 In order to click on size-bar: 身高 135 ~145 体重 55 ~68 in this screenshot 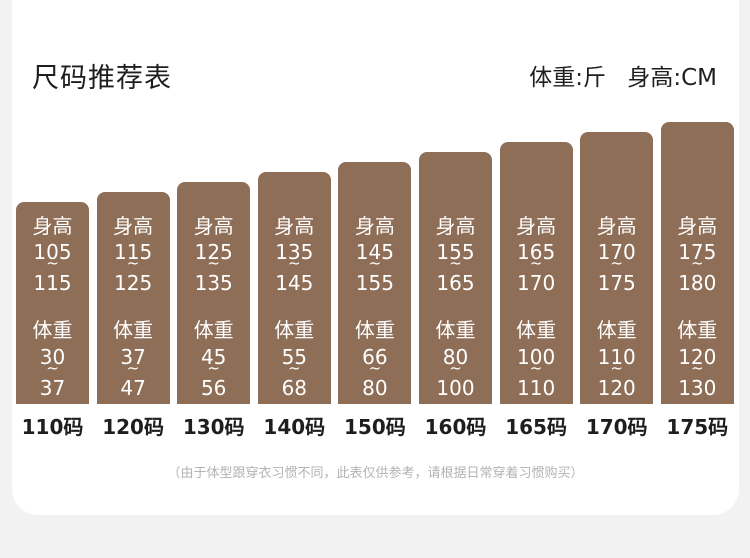, I will do `click(294, 288)`.